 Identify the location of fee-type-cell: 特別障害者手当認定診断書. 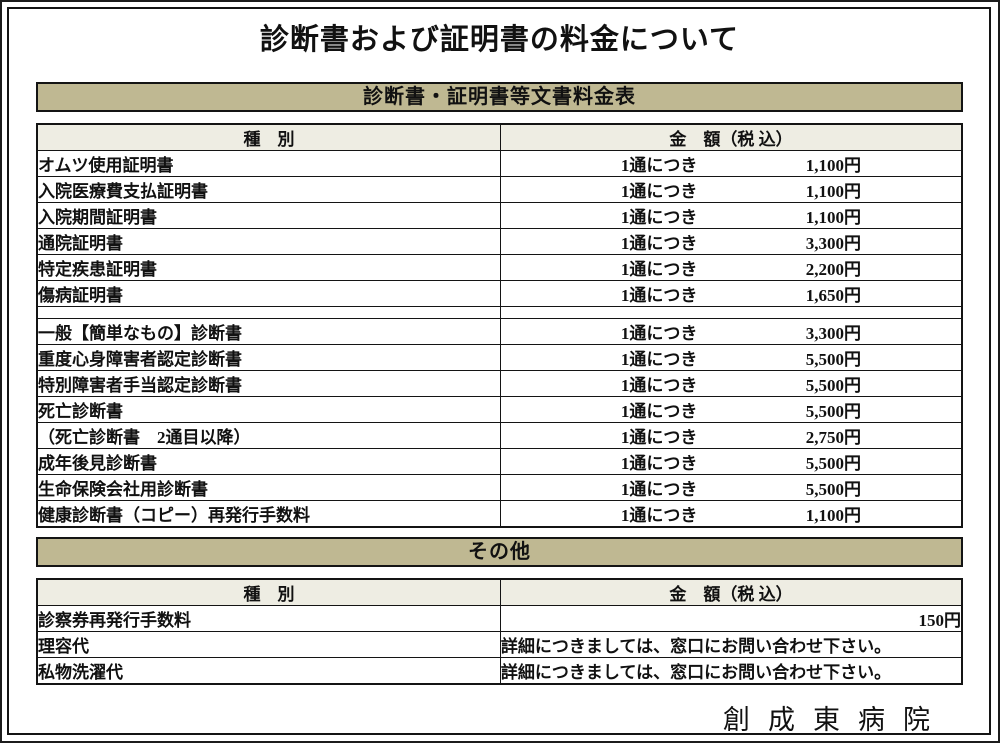
(268, 383).